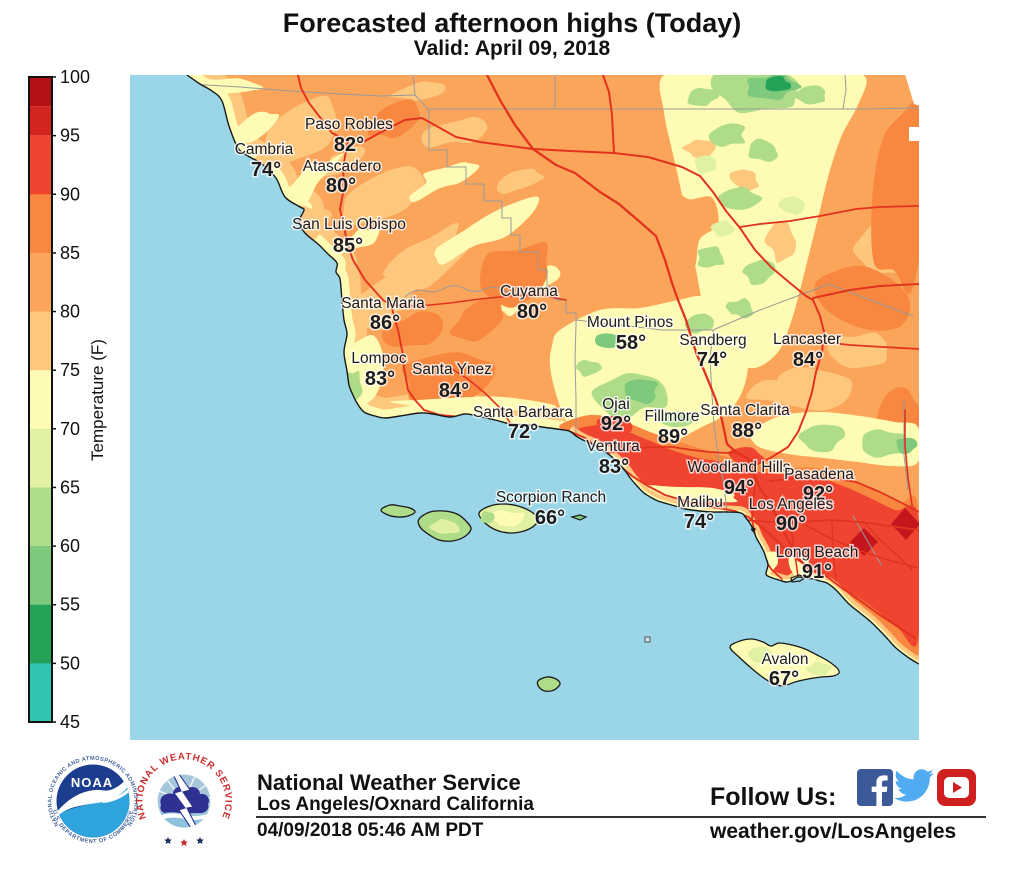 The width and height of the screenshot is (1024, 871). Describe the element at coordinates (551, 497) in the screenshot. I see `svg-text: Scorpion Ranch` at that location.